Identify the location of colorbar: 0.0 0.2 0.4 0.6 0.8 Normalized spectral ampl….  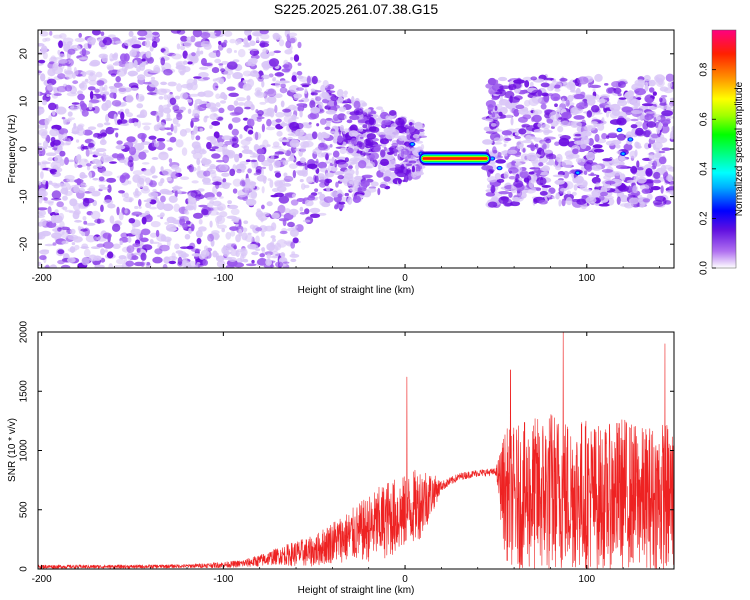
(722, 152).